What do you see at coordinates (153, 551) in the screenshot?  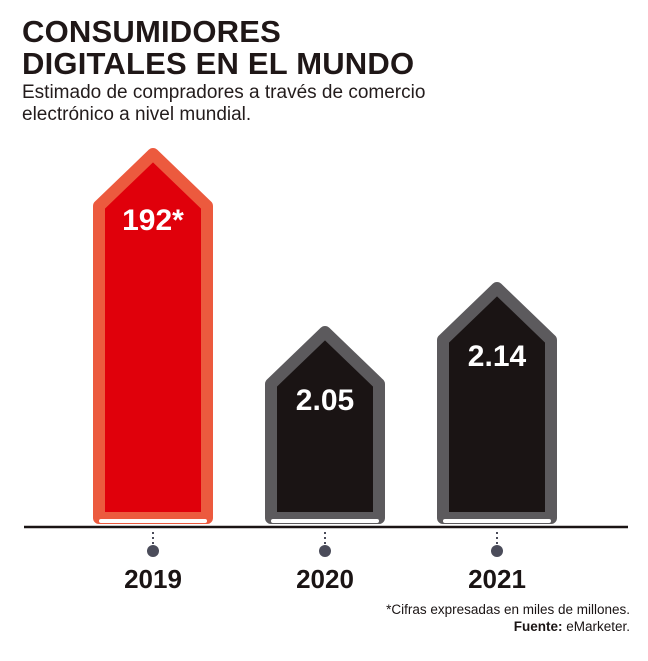 I see `tick-marker-2019` at bounding box center [153, 551].